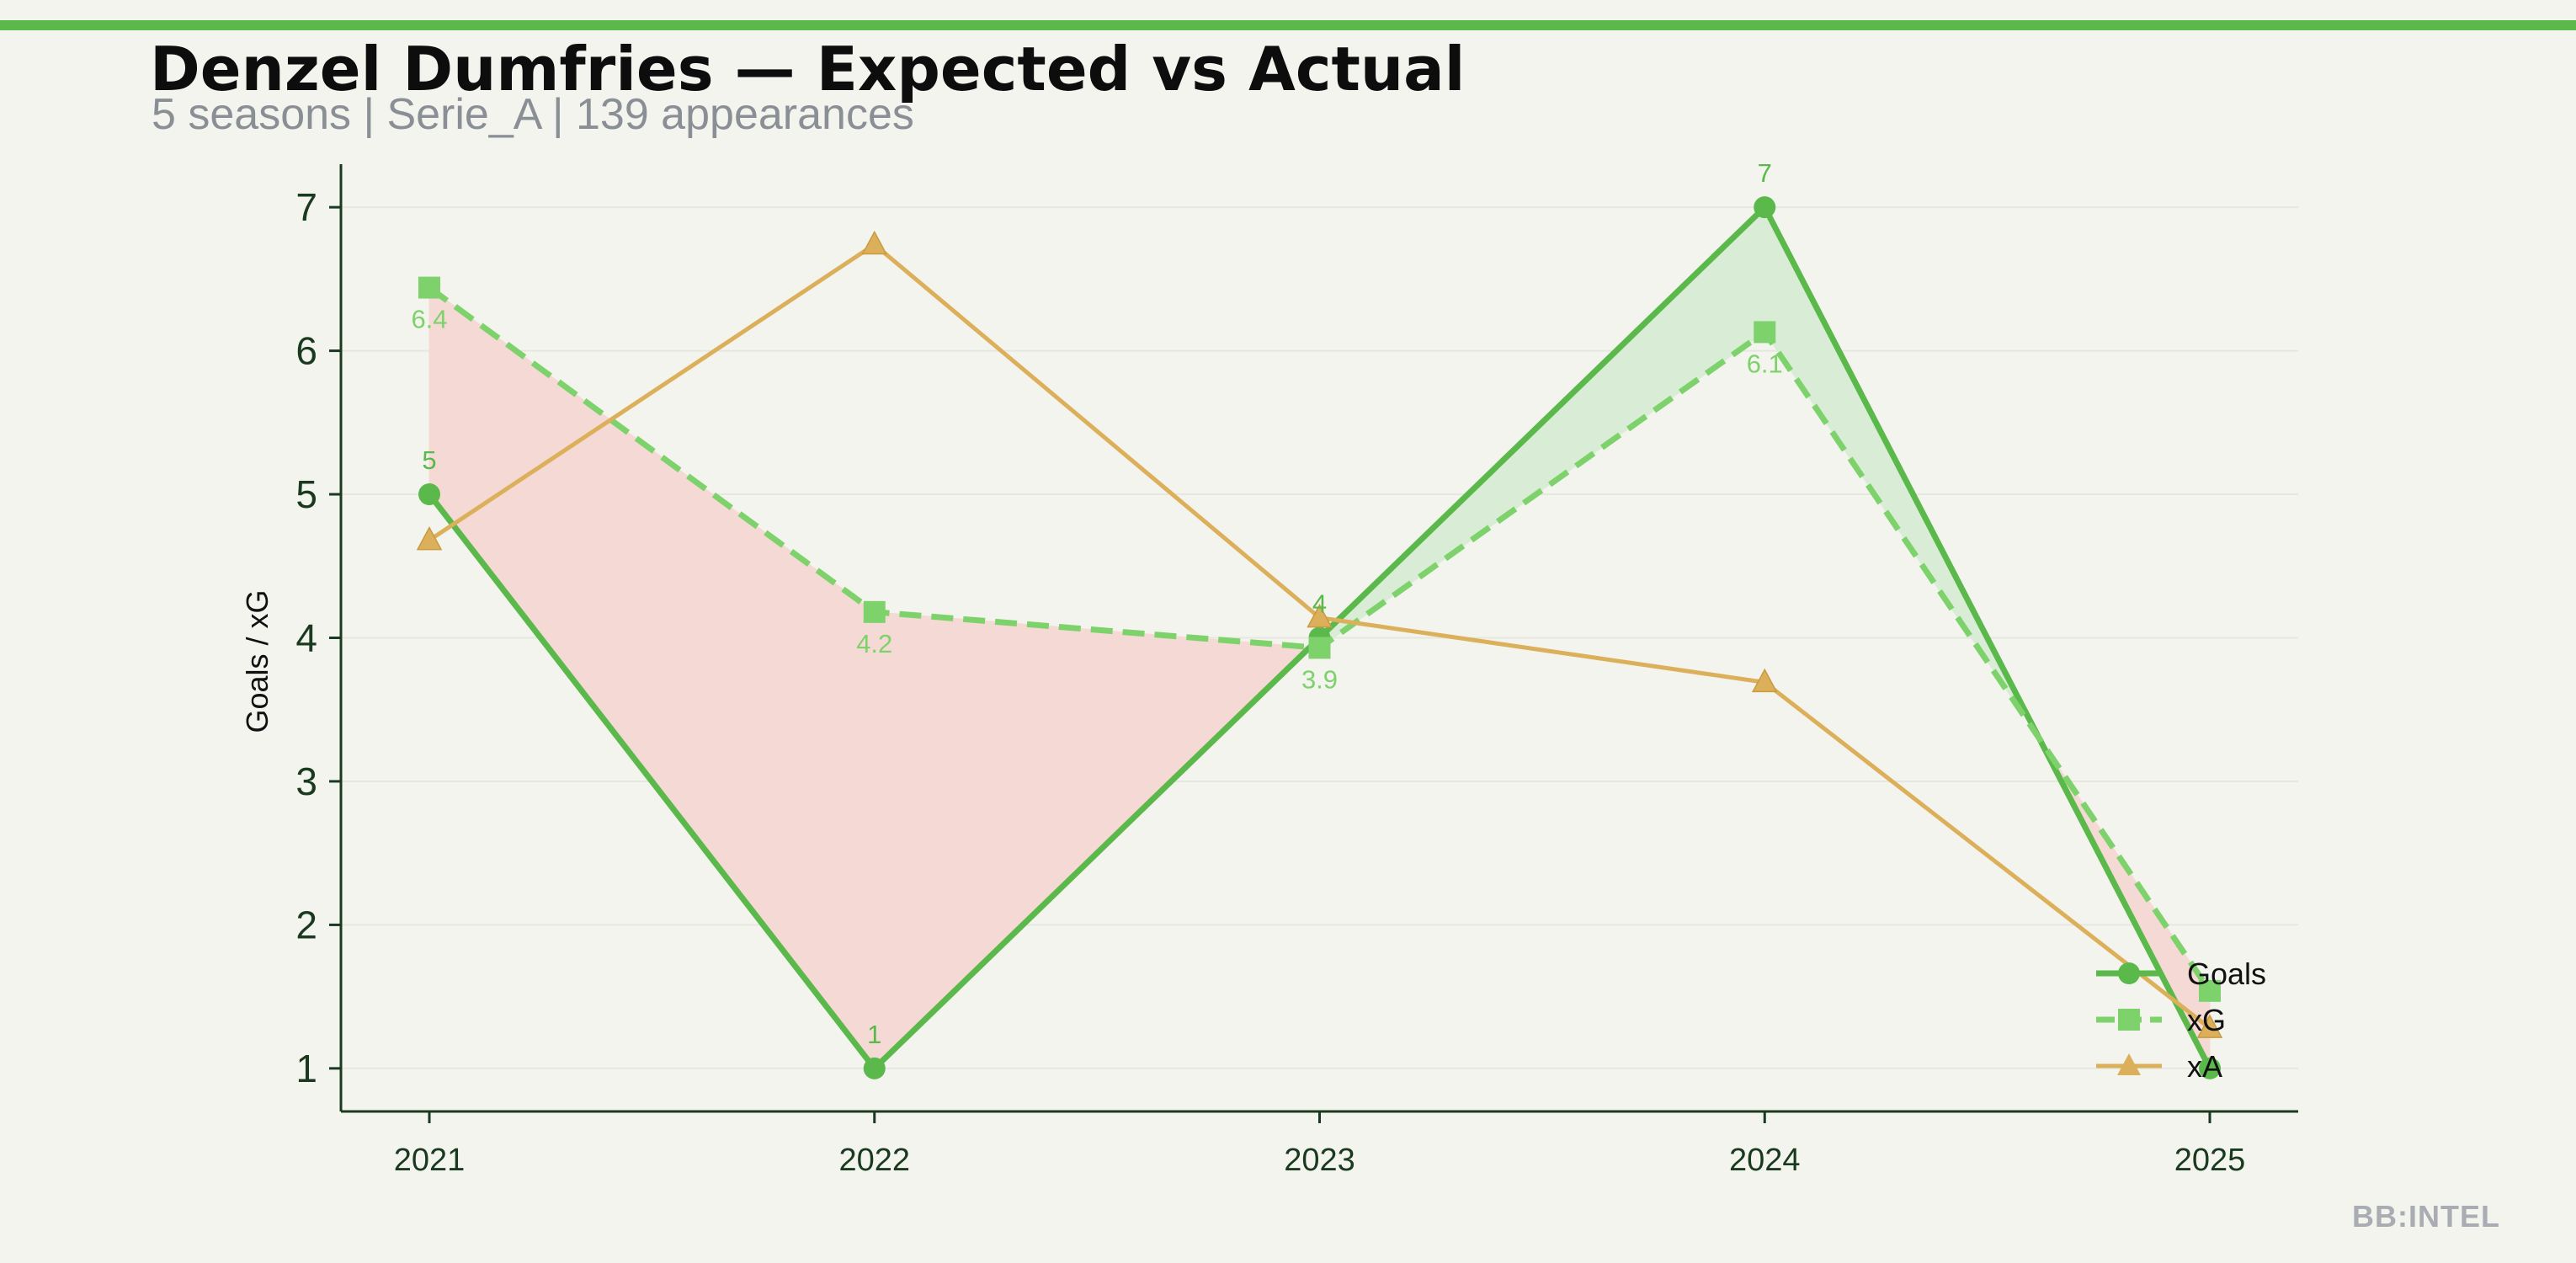 This screenshot has height=1263, width=2576. I want to click on y-tick-label-6: 6, so click(306, 351).